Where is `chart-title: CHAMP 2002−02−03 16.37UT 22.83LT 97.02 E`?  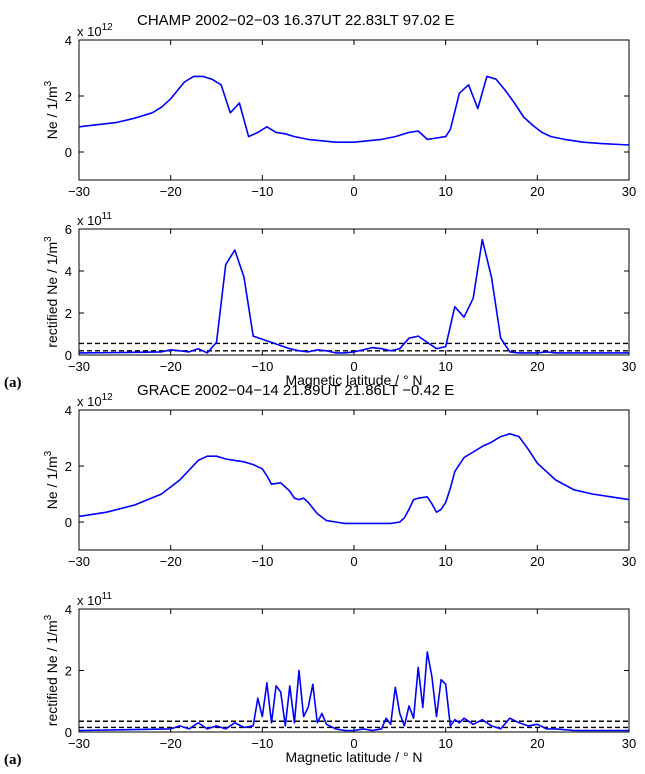
chart-title: CHAMP 2002−02−03 16.37UT 22.83LT 97.02 E is located at coordinates (295, 20).